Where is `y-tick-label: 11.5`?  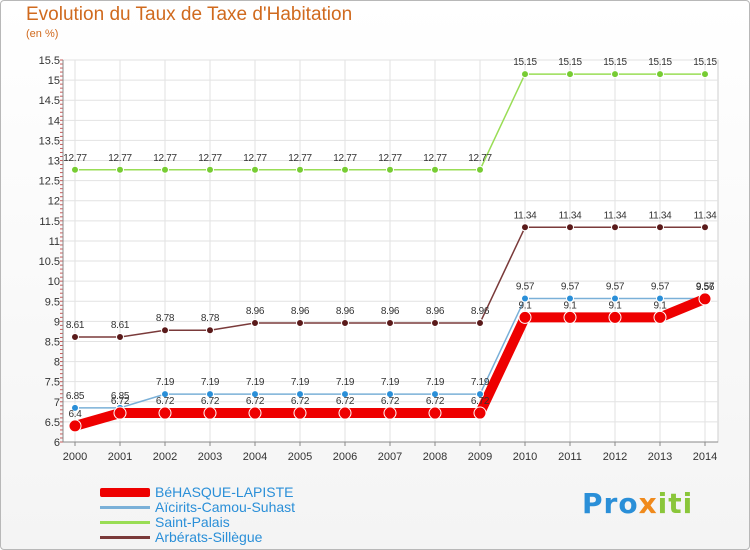
y-tick-label: 11.5 is located at coordinates (49, 222).